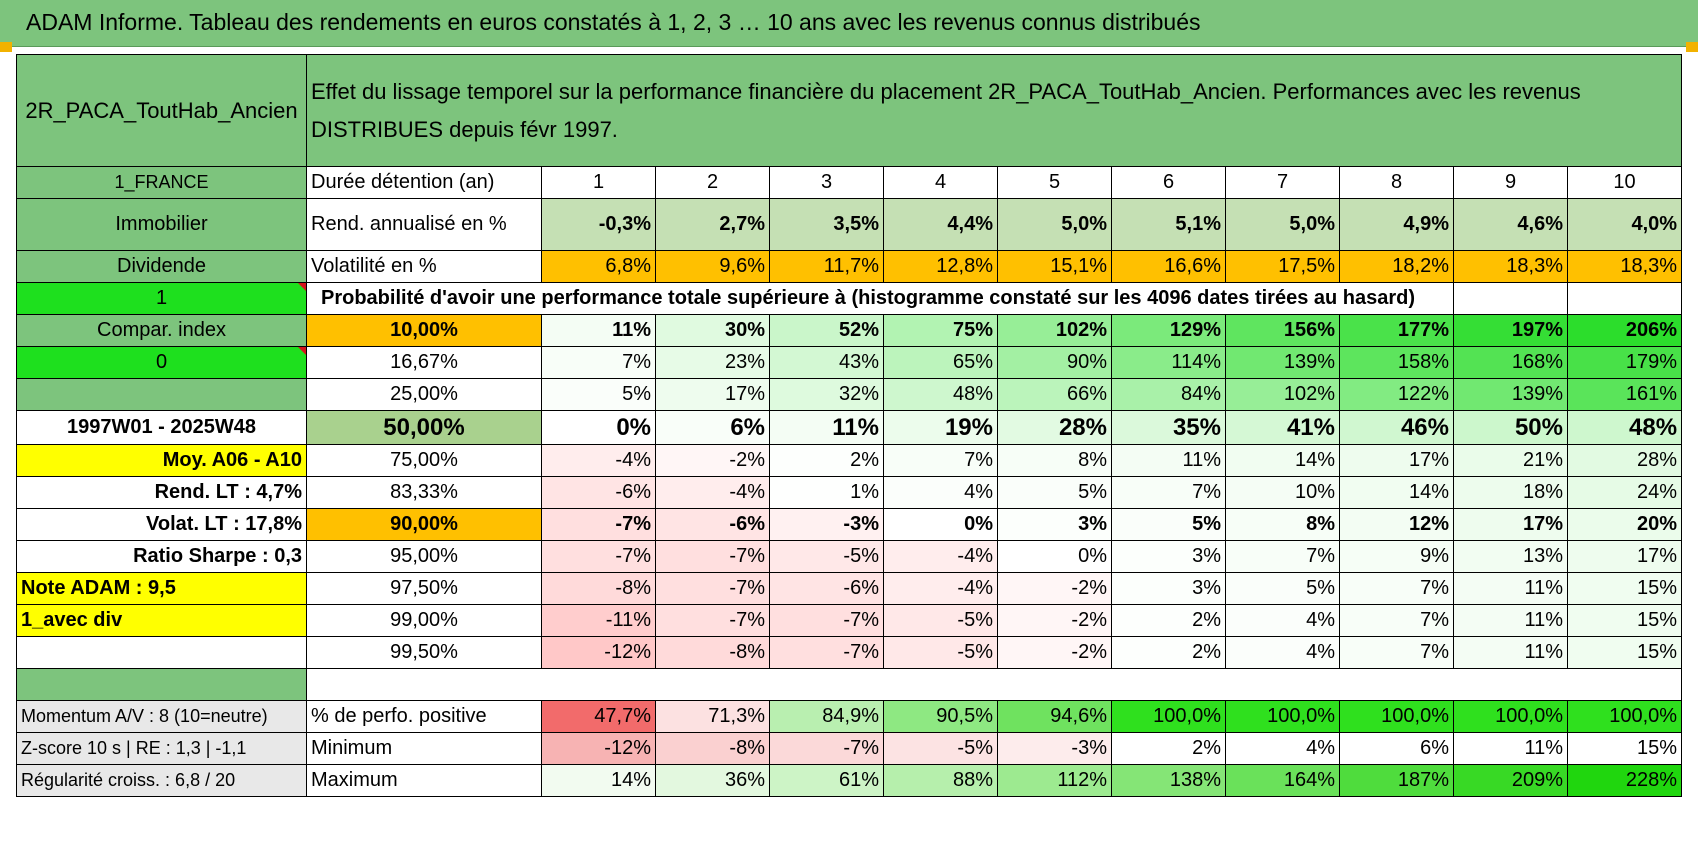  What do you see at coordinates (826, 182) in the screenshot?
I see `year-header: 3` at bounding box center [826, 182].